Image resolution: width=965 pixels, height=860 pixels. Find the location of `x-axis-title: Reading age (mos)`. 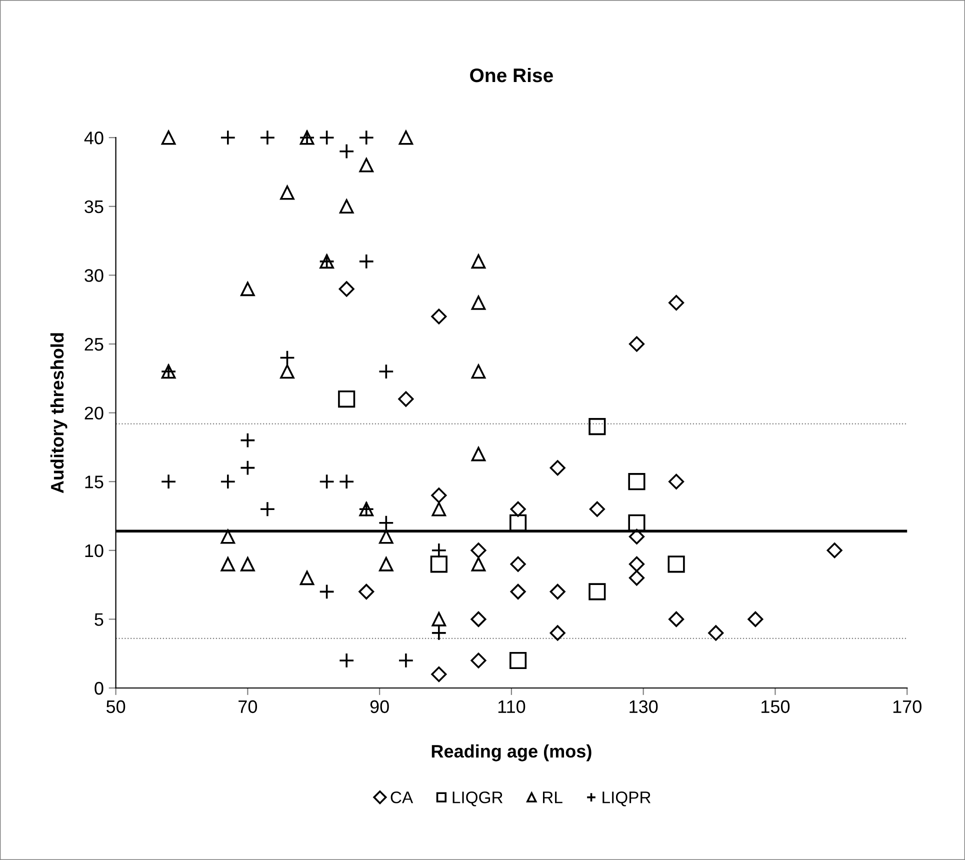

x-axis-title: Reading age (mos) is located at coordinates (512, 753).